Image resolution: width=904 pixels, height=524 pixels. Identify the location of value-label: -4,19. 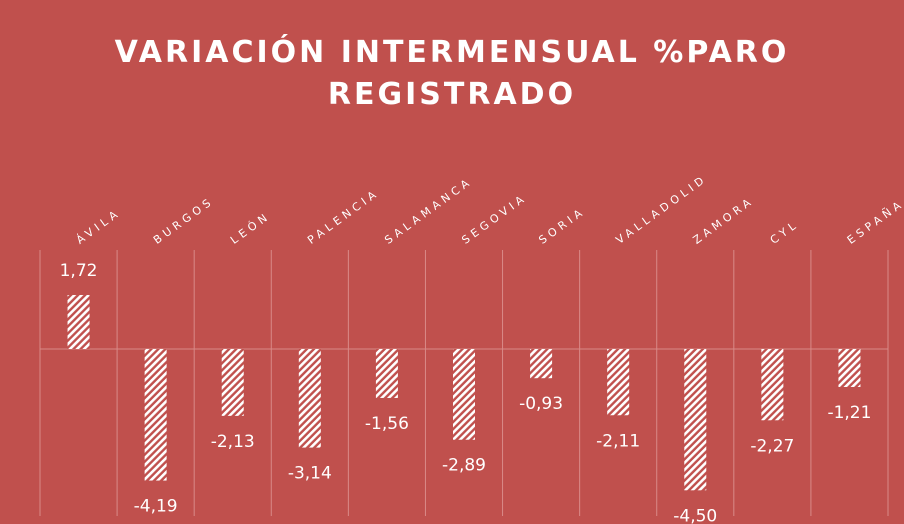
(156, 507).